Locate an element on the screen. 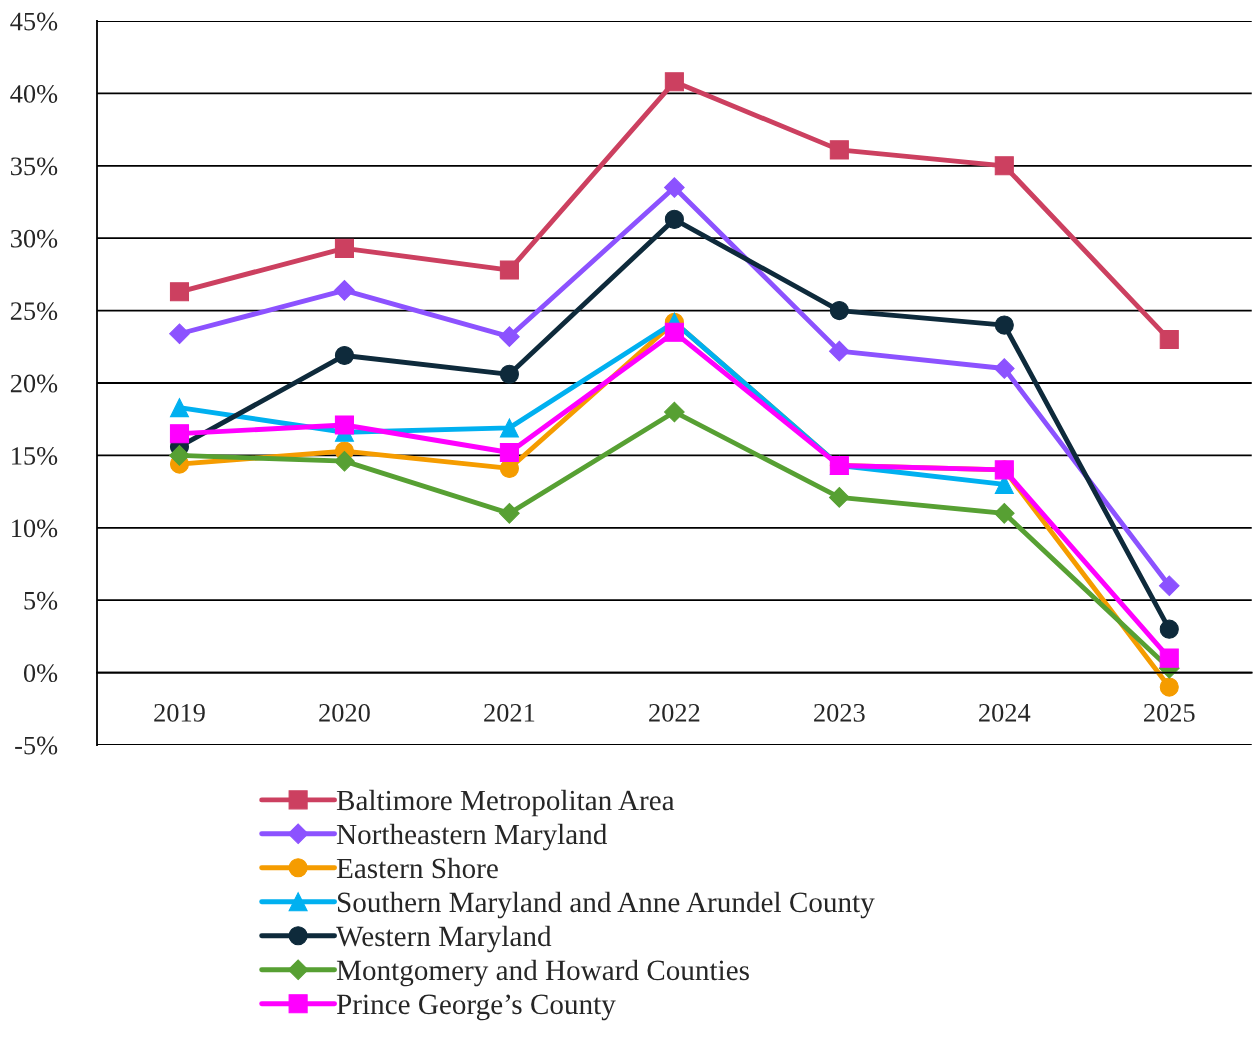  legend-label: Western Maryland is located at coordinates (444, 939).